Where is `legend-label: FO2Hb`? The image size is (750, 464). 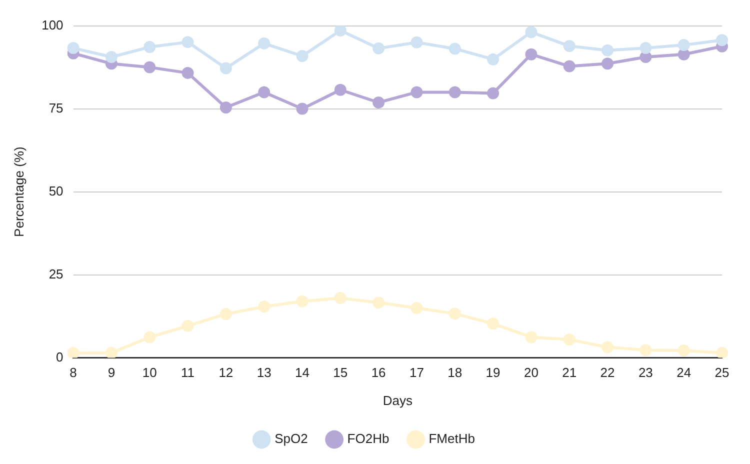
legend-label: FO2Hb is located at coordinates (368, 438).